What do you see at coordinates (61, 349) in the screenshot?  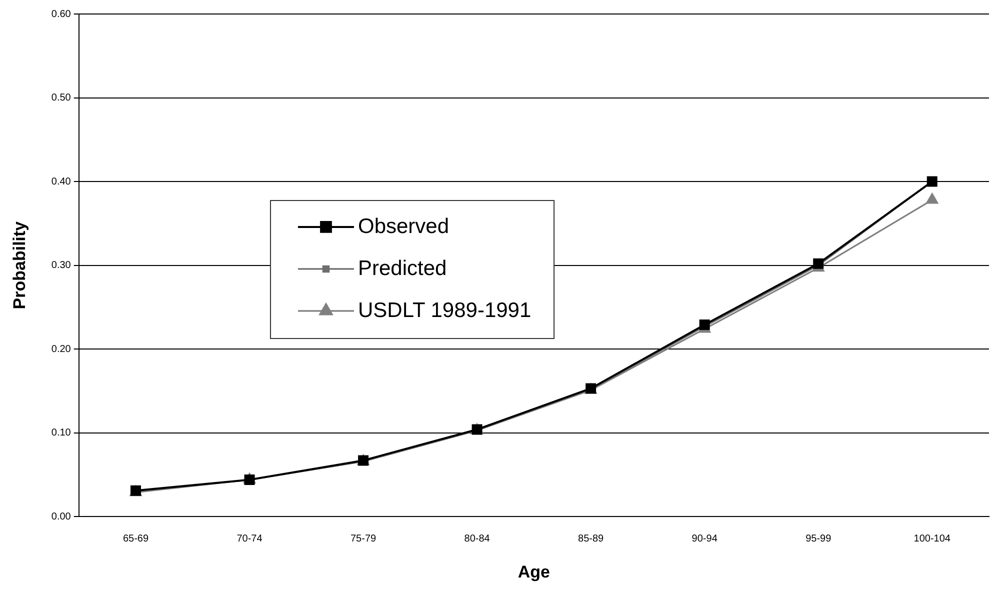 I see `y-tick-label: 0.20` at bounding box center [61, 349].